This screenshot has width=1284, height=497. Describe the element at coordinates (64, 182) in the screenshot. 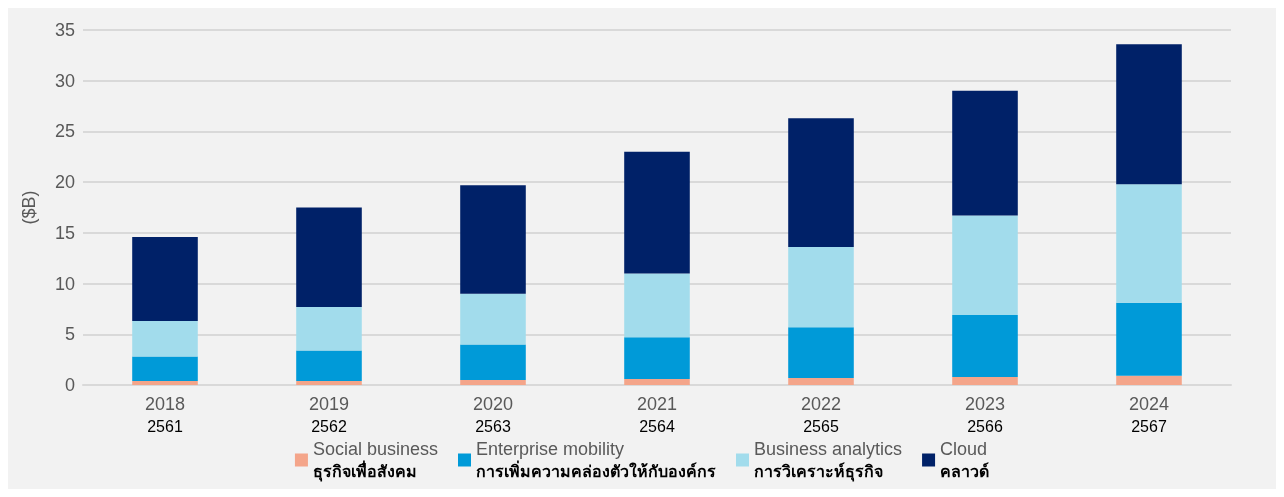

I see `y-tick-label: 20` at that location.